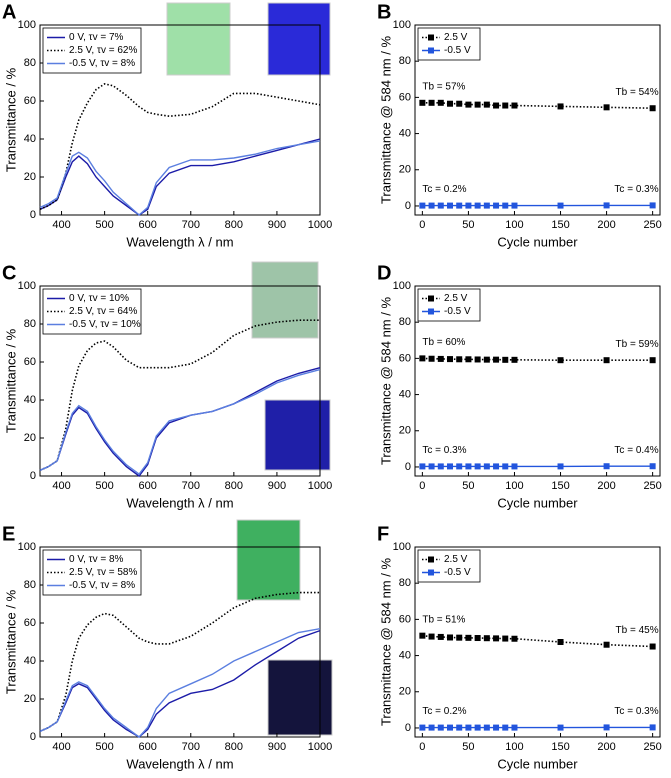  What do you see at coordinates (422, 486) in the screenshot?
I see `x-tick-label: 0` at bounding box center [422, 486].